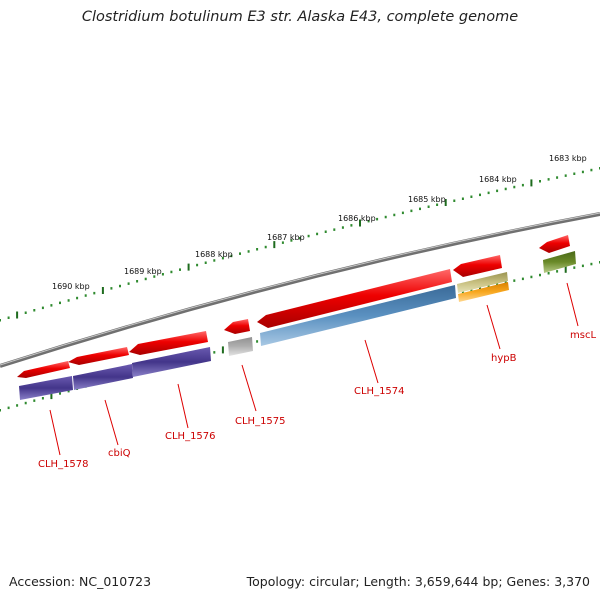  Describe the element at coordinates (260, 421) in the screenshot. I see `gene-label-clh1575: CLH_1575` at that location.